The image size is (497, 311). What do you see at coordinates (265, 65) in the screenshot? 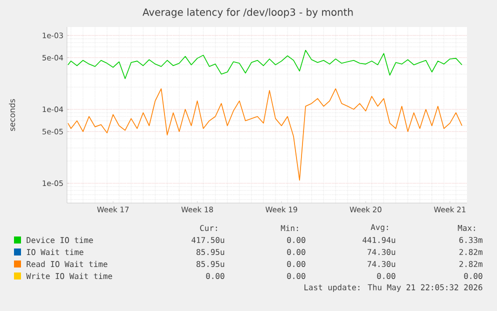
I see `line-series` at bounding box center [265, 65].